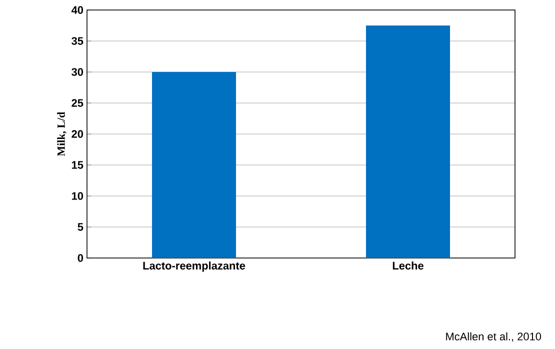 This screenshot has height=349, width=555. What do you see at coordinates (78, 165) in the screenshot?
I see `y-tick-label: 15` at bounding box center [78, 165].